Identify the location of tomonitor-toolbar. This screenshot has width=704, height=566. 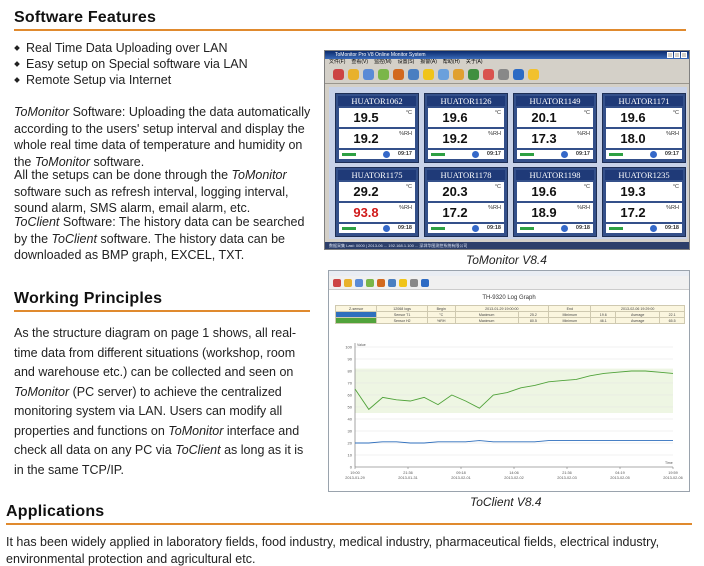
(507, 75).